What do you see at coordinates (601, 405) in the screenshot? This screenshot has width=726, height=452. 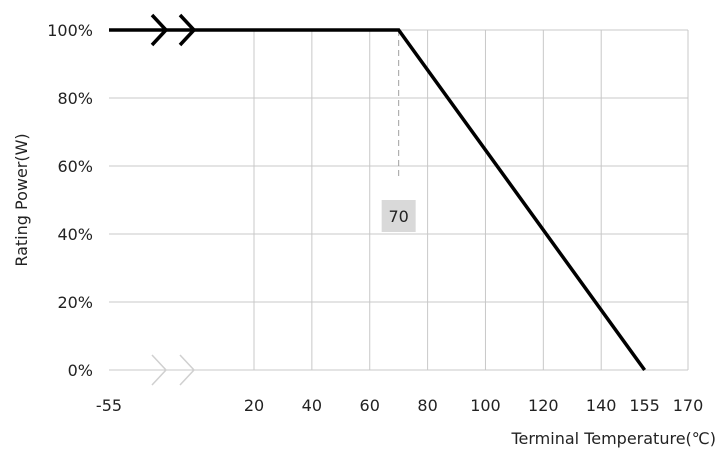 I see `x-tick-label: 140` at bounding box center [601, 405].